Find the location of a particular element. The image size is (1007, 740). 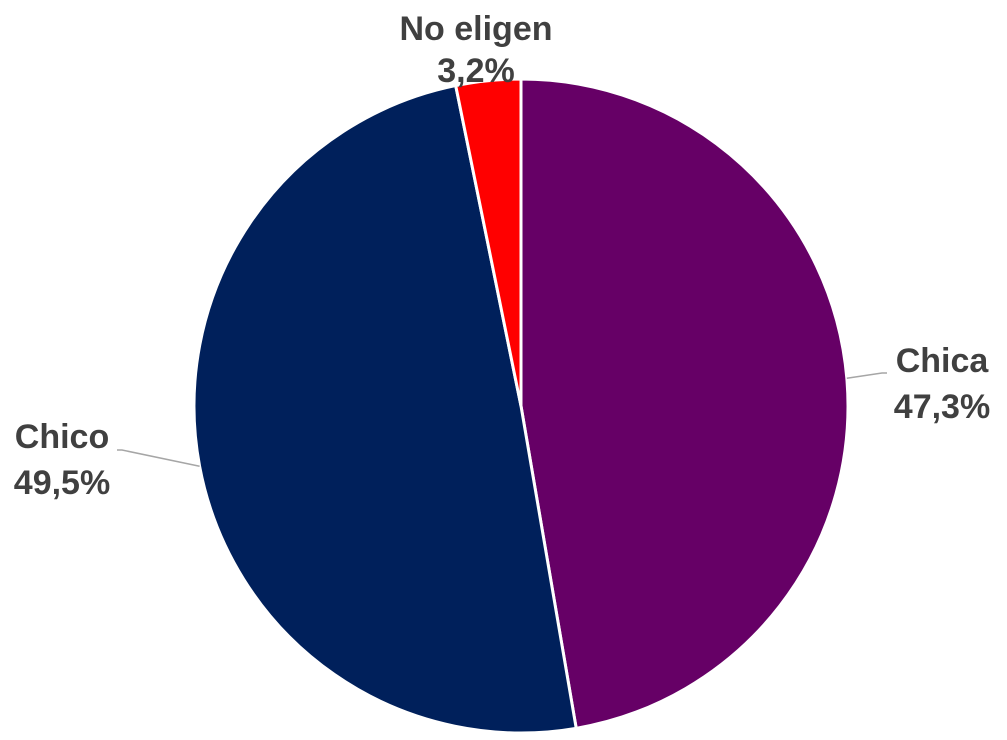

data-label-name-chica: Chica is located at coordinates (943, 361).